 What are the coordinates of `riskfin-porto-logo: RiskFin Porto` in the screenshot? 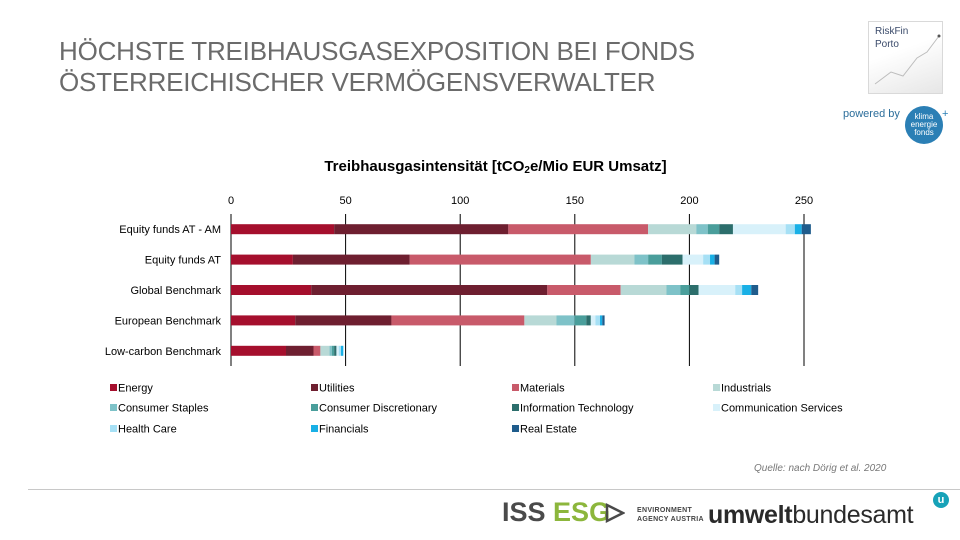 It's located at (905, 57).